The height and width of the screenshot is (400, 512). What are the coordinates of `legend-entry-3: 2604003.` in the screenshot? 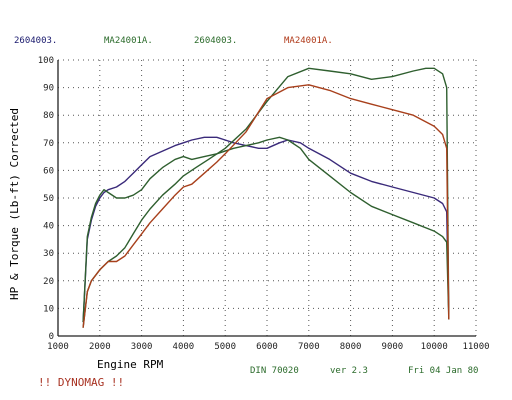 It's located at (215, 41).